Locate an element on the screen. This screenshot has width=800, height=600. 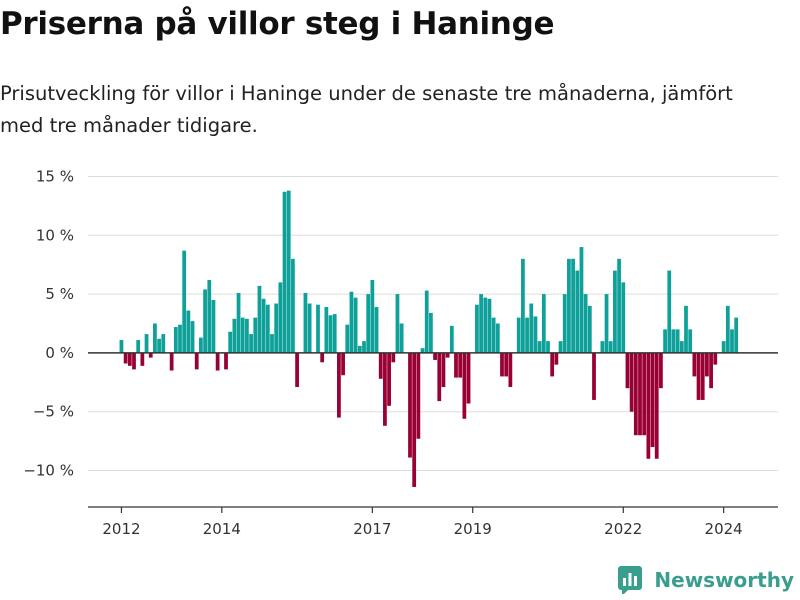
page-title: Priserna på villor steg i Haninge is located at coordinates (277, 24).